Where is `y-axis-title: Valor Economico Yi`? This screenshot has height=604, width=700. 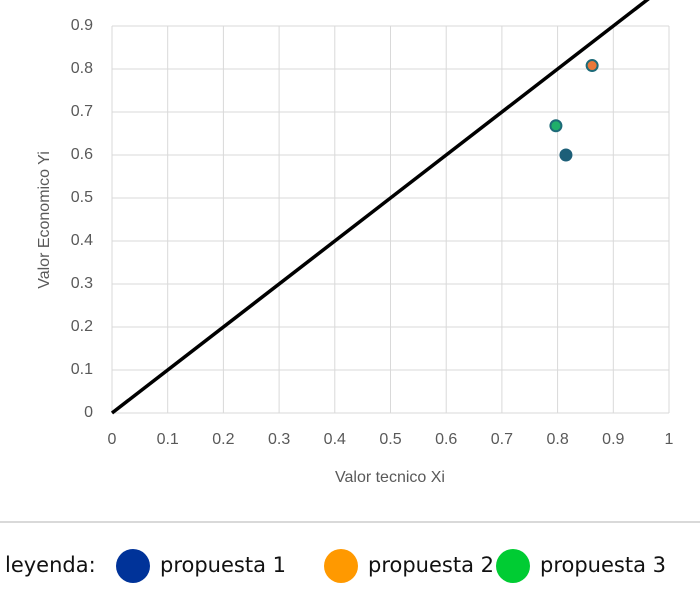
y-axis-title: Valor Economico Yi is located at coordinates (44, 220).